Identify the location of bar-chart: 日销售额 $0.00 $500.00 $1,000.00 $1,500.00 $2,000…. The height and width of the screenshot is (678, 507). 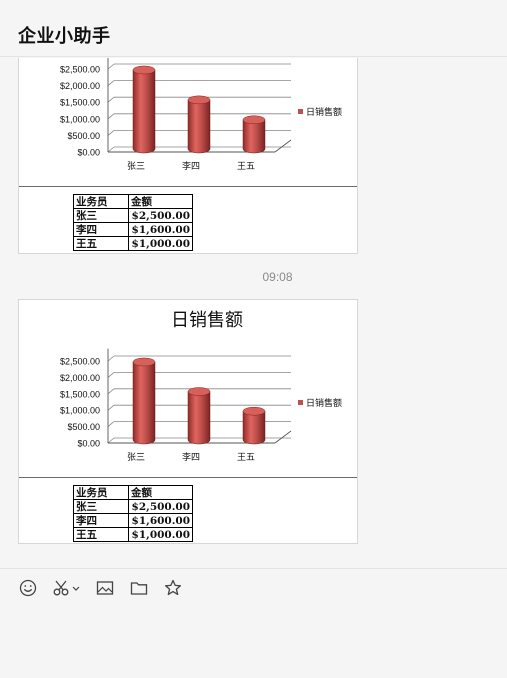
(201, 386).